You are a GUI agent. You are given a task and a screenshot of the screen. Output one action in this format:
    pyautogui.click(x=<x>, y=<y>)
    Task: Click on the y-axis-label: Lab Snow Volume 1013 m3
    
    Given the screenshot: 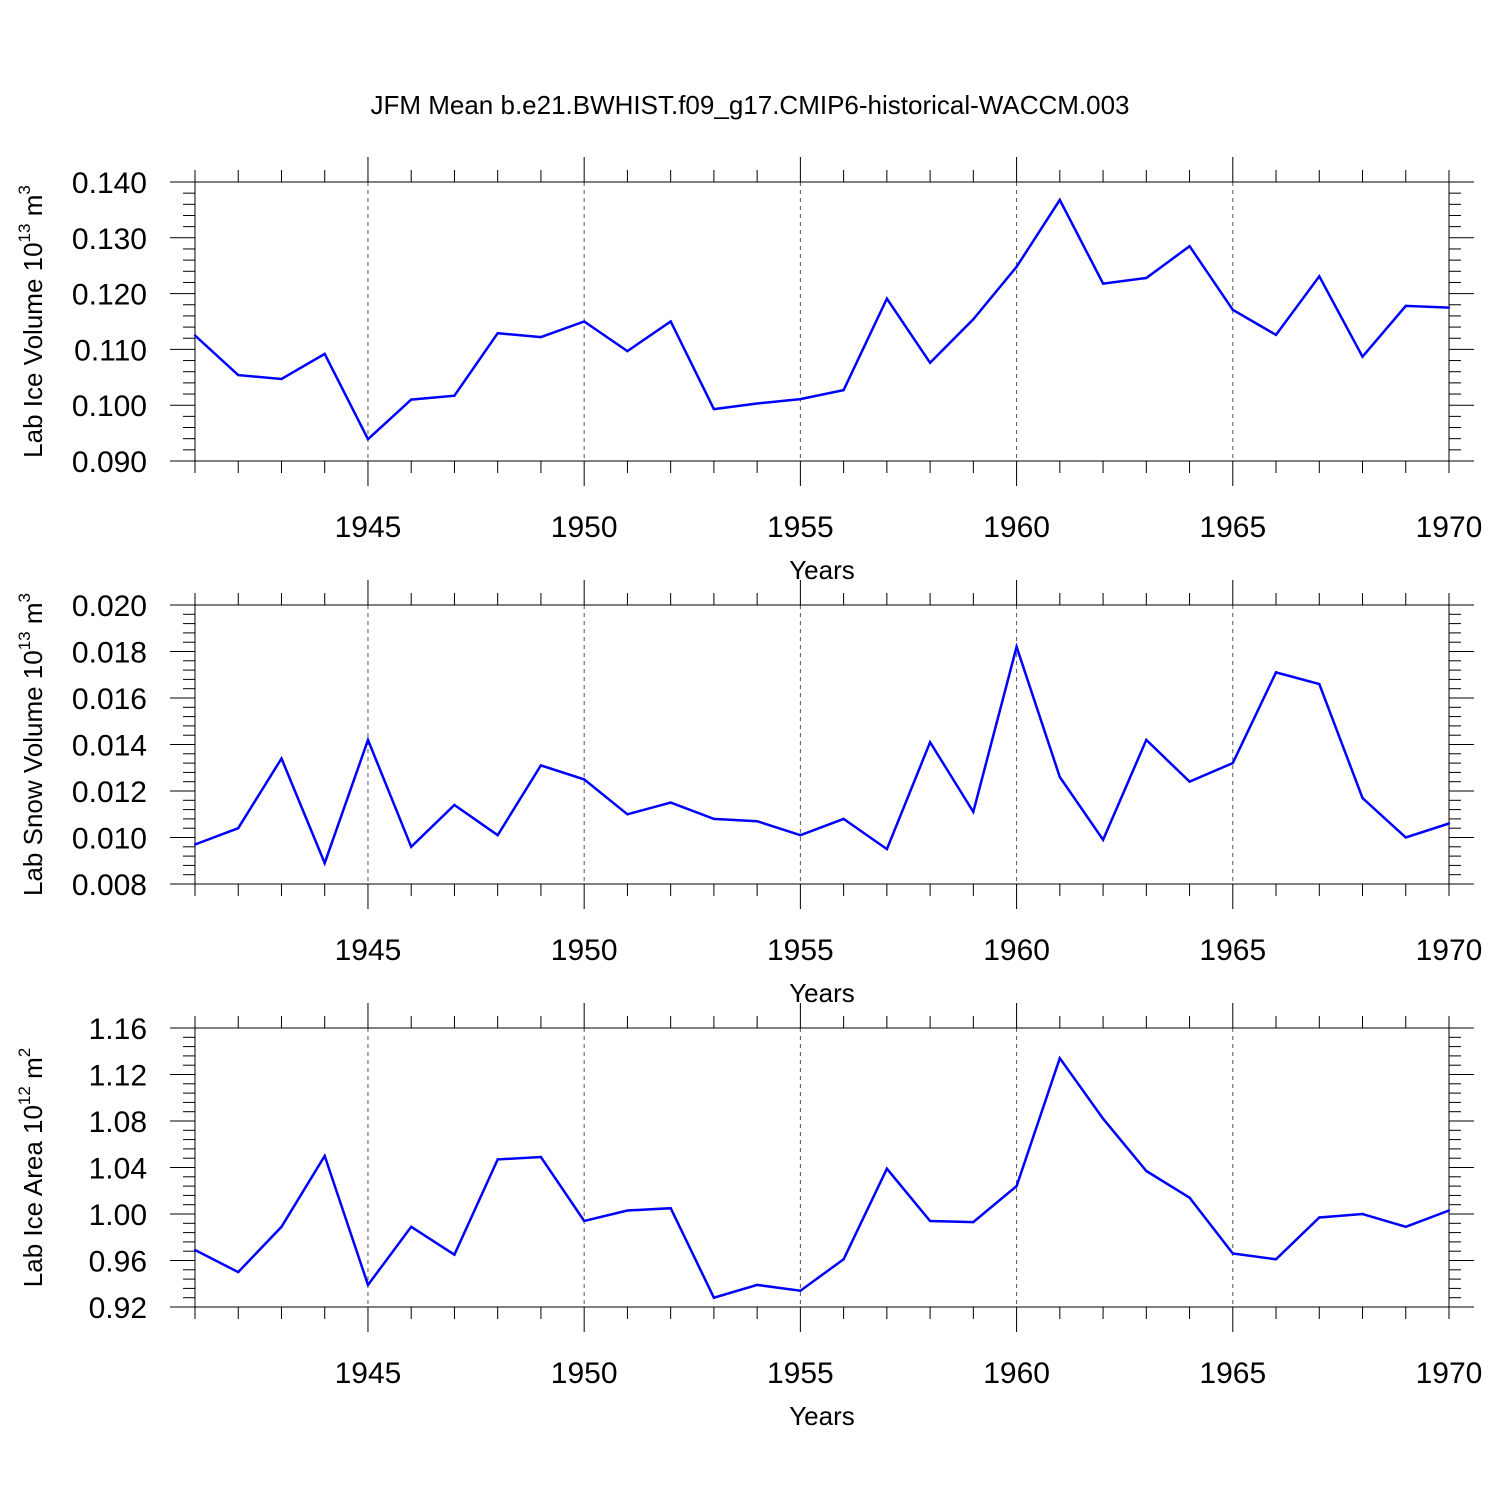 What is the action you would take?
    pyautogui.click(x=31, y=744)
    